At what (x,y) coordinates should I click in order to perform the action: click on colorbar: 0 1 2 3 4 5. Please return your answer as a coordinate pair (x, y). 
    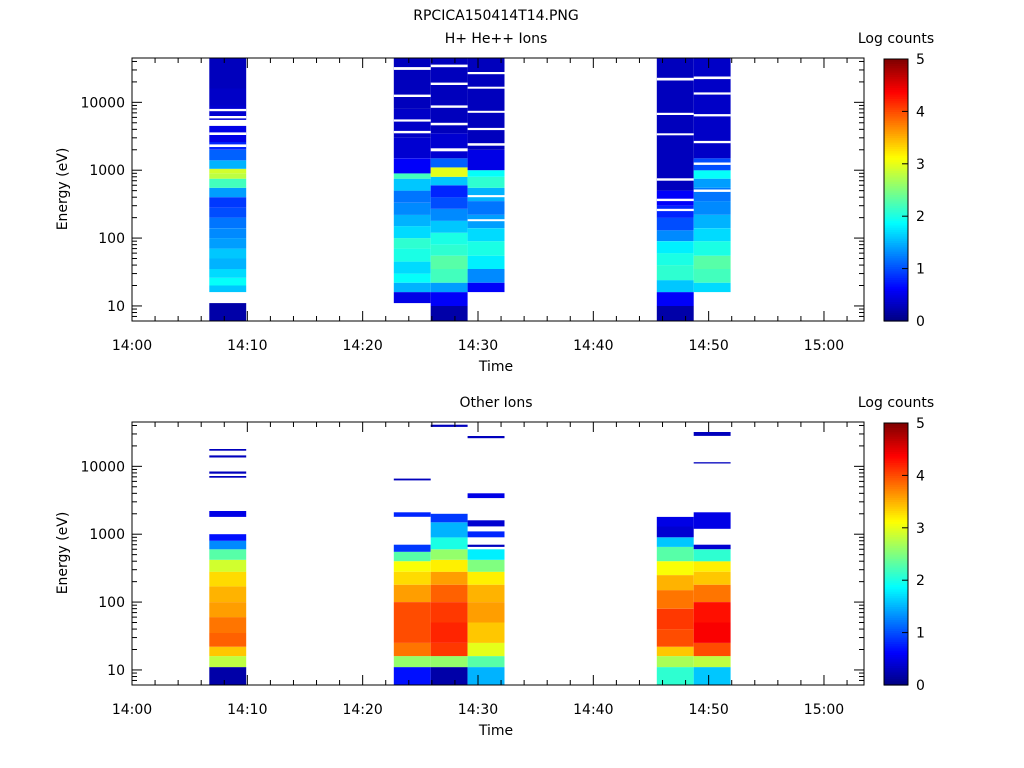
    Looking at the image, I should click on (904, 555).